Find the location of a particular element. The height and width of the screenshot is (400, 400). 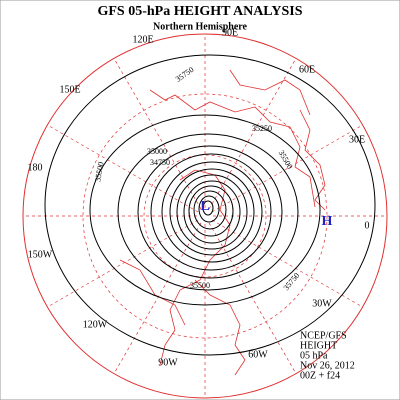

footer-line: HEIGHT is located at coordinates (318, 345).